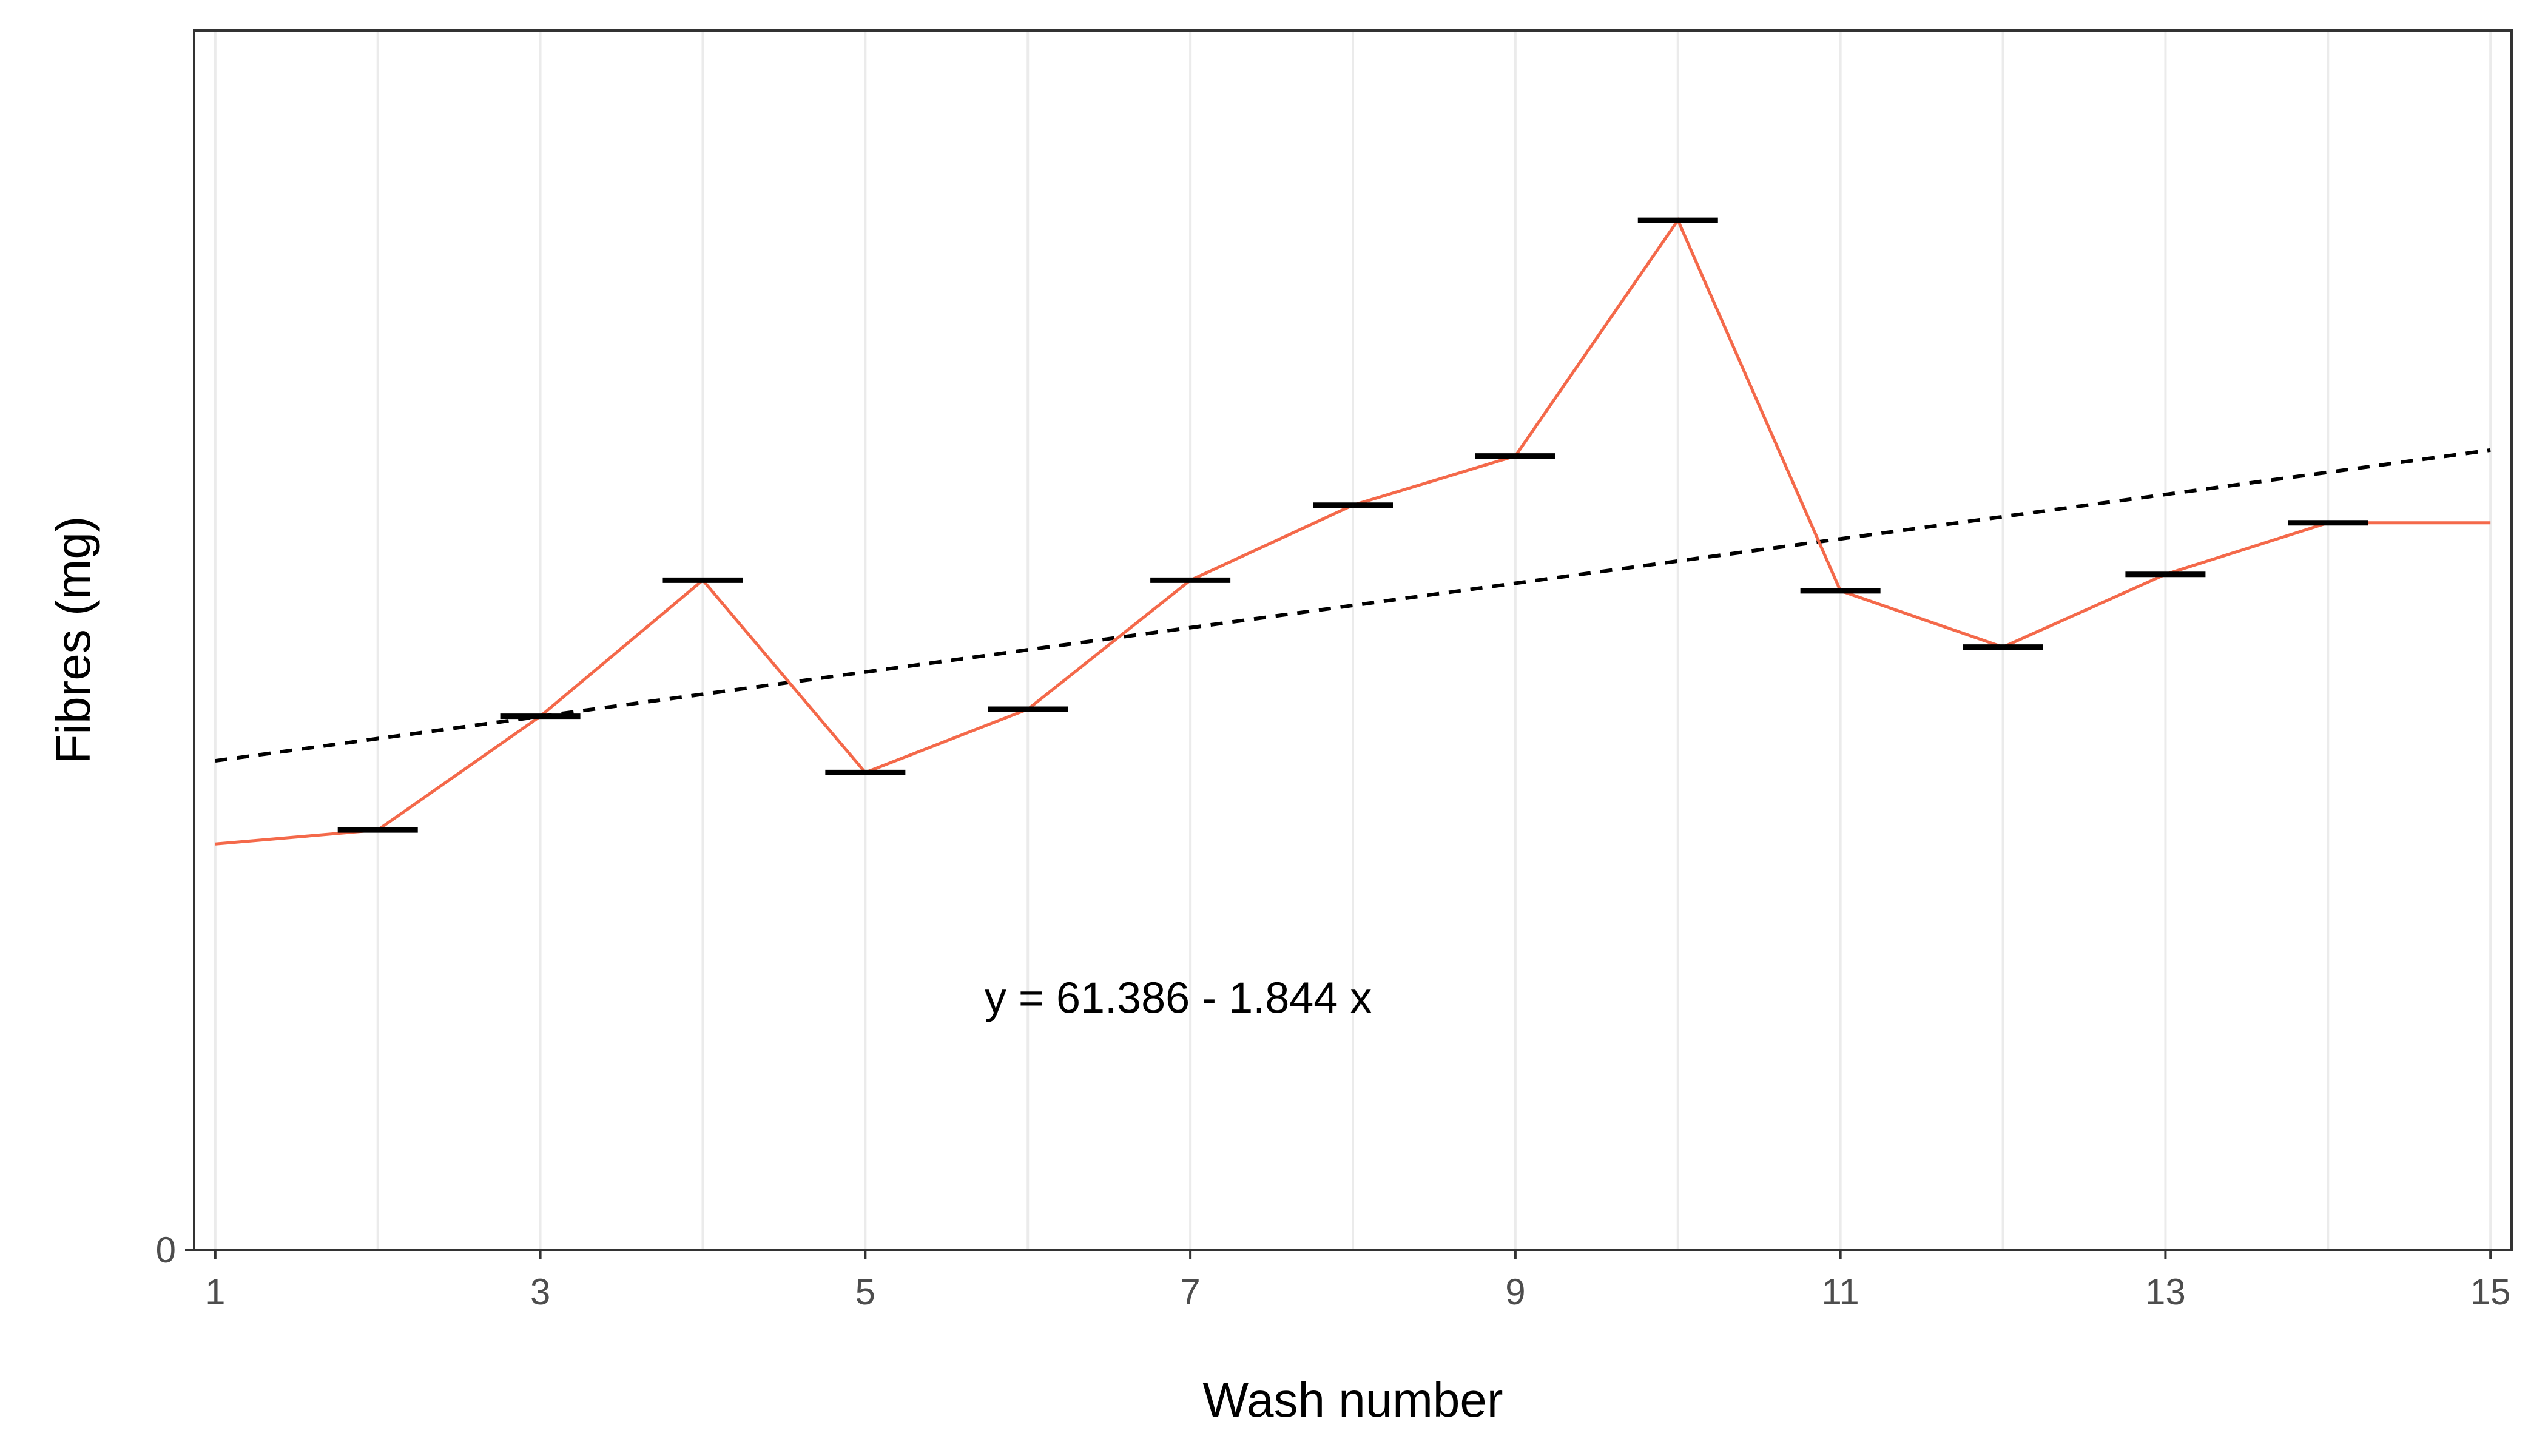 This screenshot has height=1456, width=2548. I want to click on x-tick-label: 5, so click(865, 1292).